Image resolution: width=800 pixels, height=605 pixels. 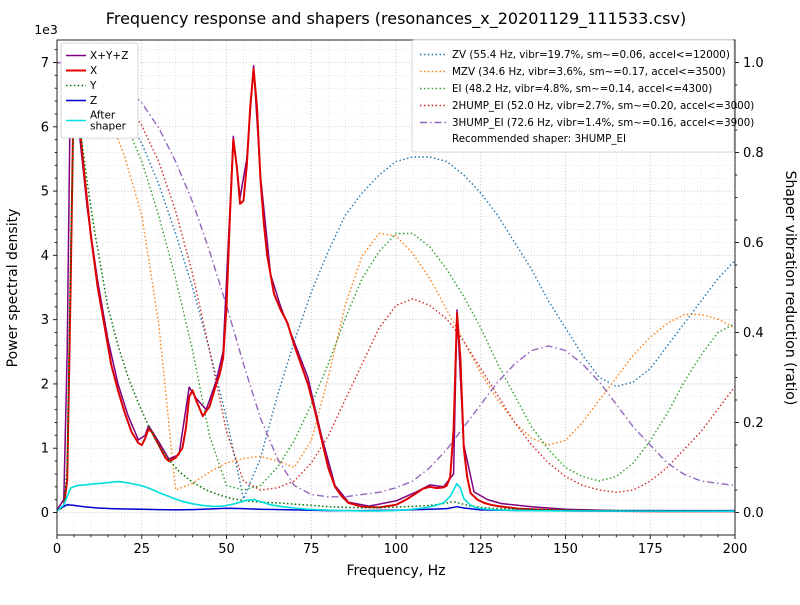 What do you see at coordinates (650, 549) in the screenshot?
I see `x-tick-label: 175` at bounding box center [650, 549].